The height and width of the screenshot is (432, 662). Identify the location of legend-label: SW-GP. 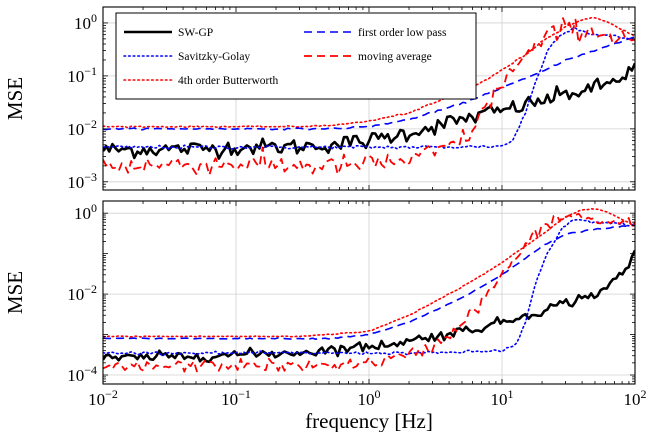
(195, 33).